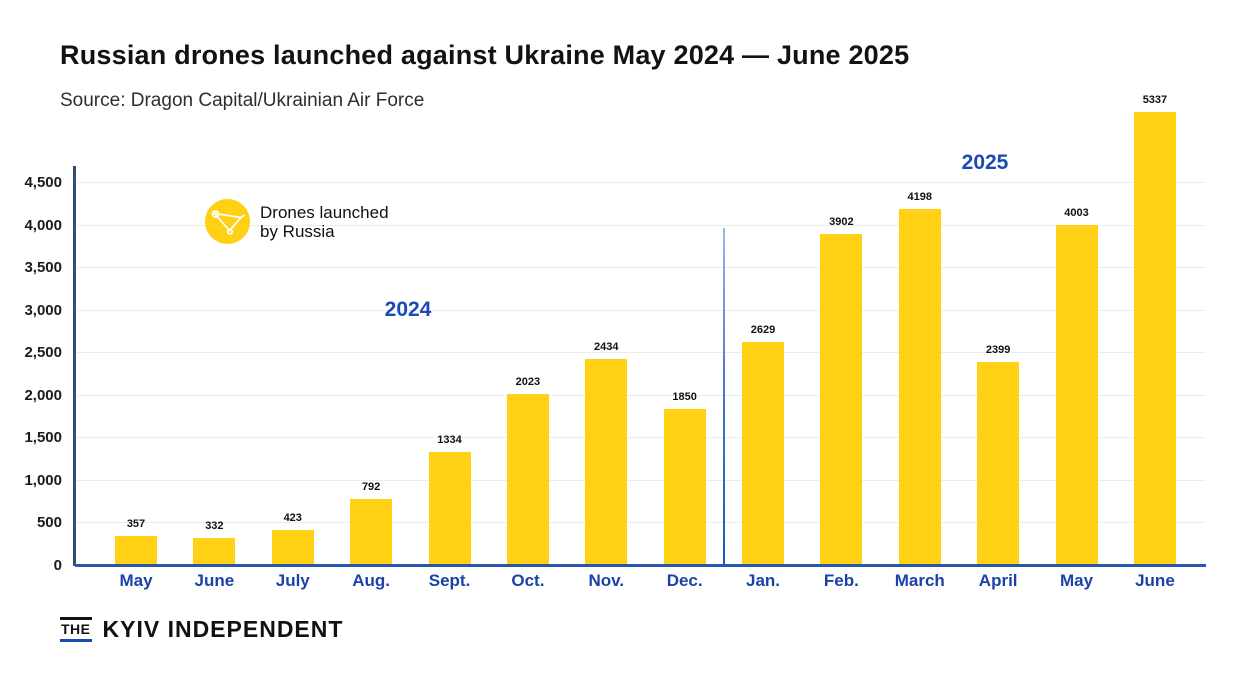 This screenshot has height=698, width=1240. What do you see at coordinates (684, 487) in the screenshot?
I see `bar-dec-2024` at bounding box center [684, 487].